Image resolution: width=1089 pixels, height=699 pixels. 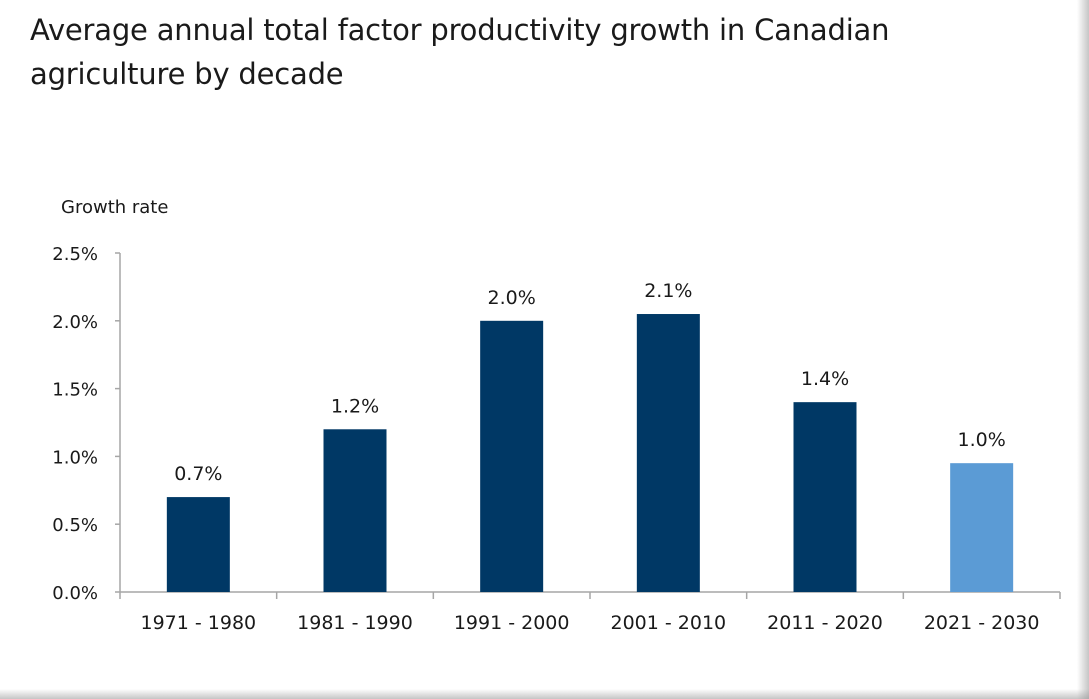 I want to click on x-category-label: 1971 - 1980, so click(x=199, y=623).